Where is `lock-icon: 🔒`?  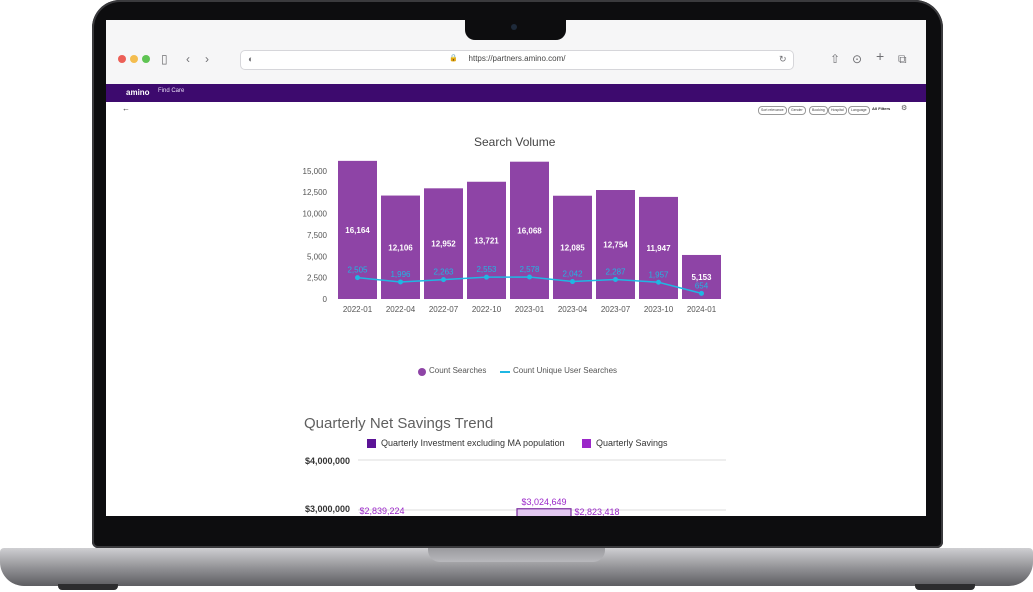
lock-icon: 🔒 is located at coordinates (453, 58).